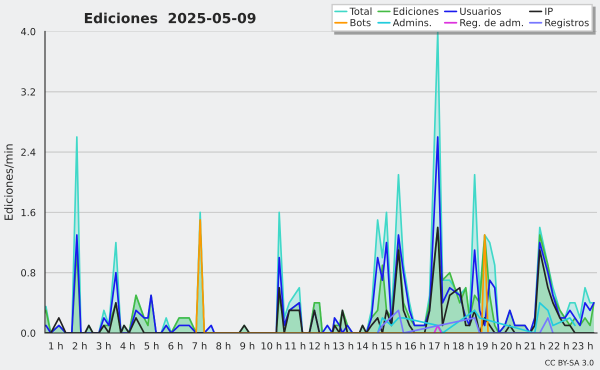 The height and width of the screenshot is (370, 600). What do you see at coordinates (247, 346) in the screenshot?
I see `x-tick-label: 9 h` at bounding box center [247, 346].